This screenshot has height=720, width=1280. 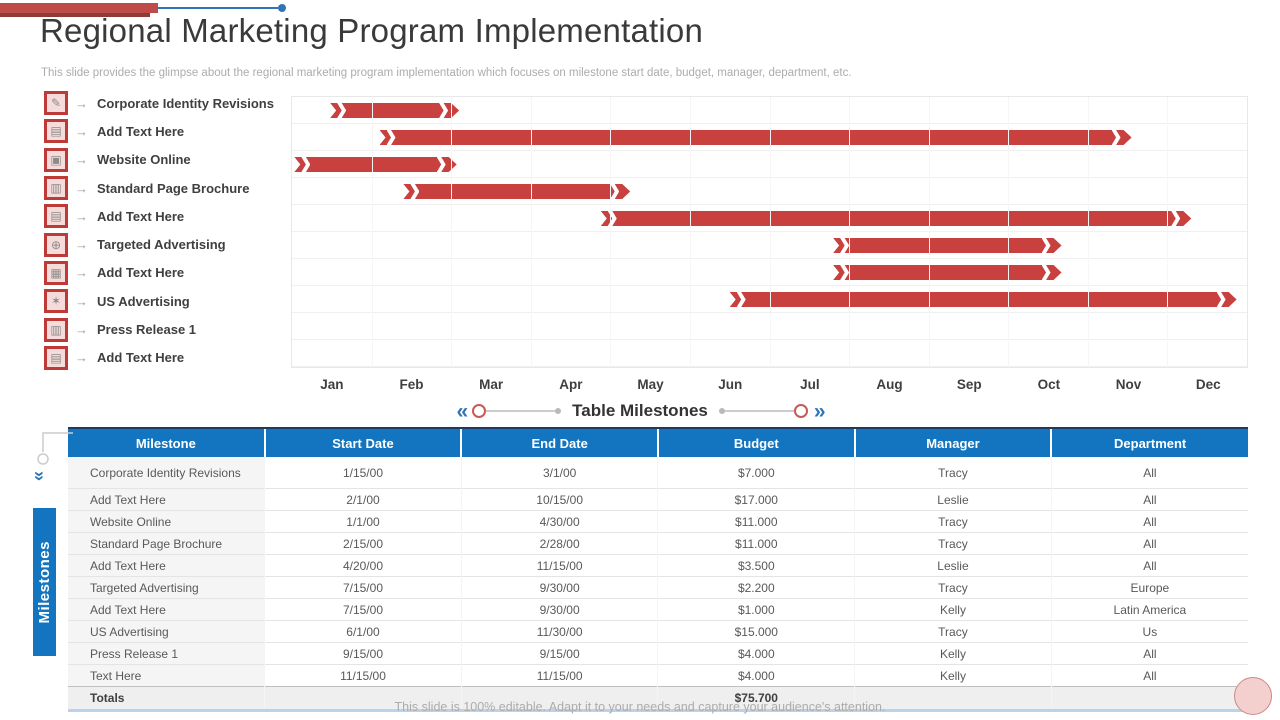 I want to click on task-list-item: ▣ → Website Online, so click(x=165, y=160).